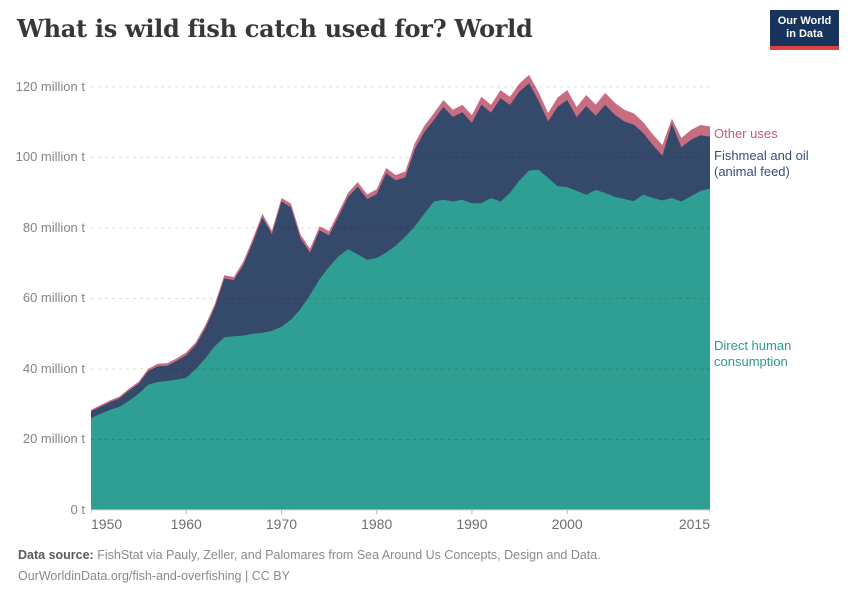 The width and height of the screenshot is (850, 600). I want to click on legend-label-line2: (animal feed), so click(752, 171).